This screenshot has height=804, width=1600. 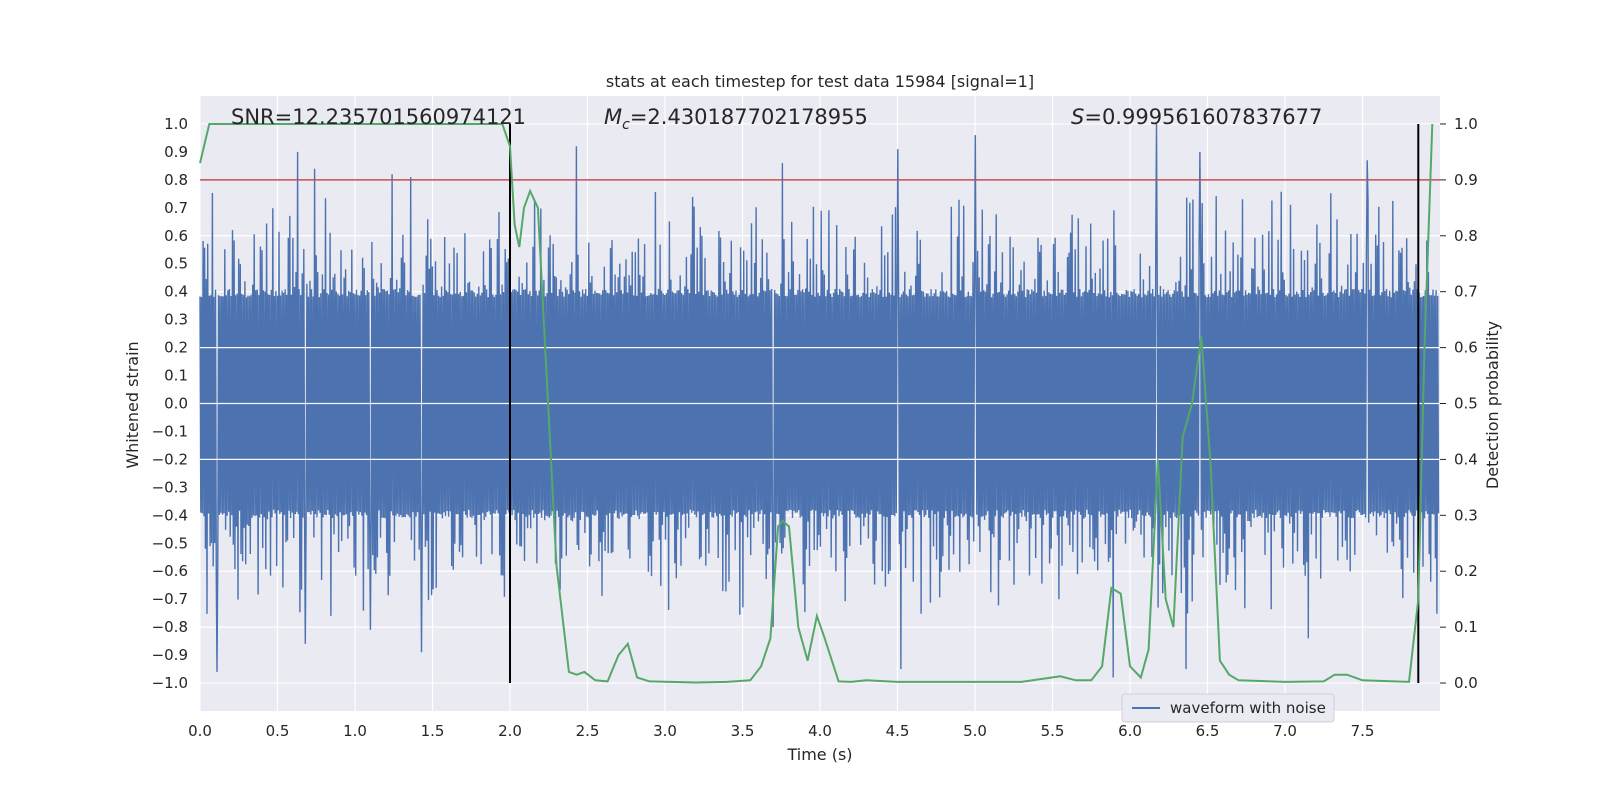 What do you see at coordinates (1466, 348) in the screenshot?
I see `y2-tick-label: 0.6` at bounding box center [1466, 348].